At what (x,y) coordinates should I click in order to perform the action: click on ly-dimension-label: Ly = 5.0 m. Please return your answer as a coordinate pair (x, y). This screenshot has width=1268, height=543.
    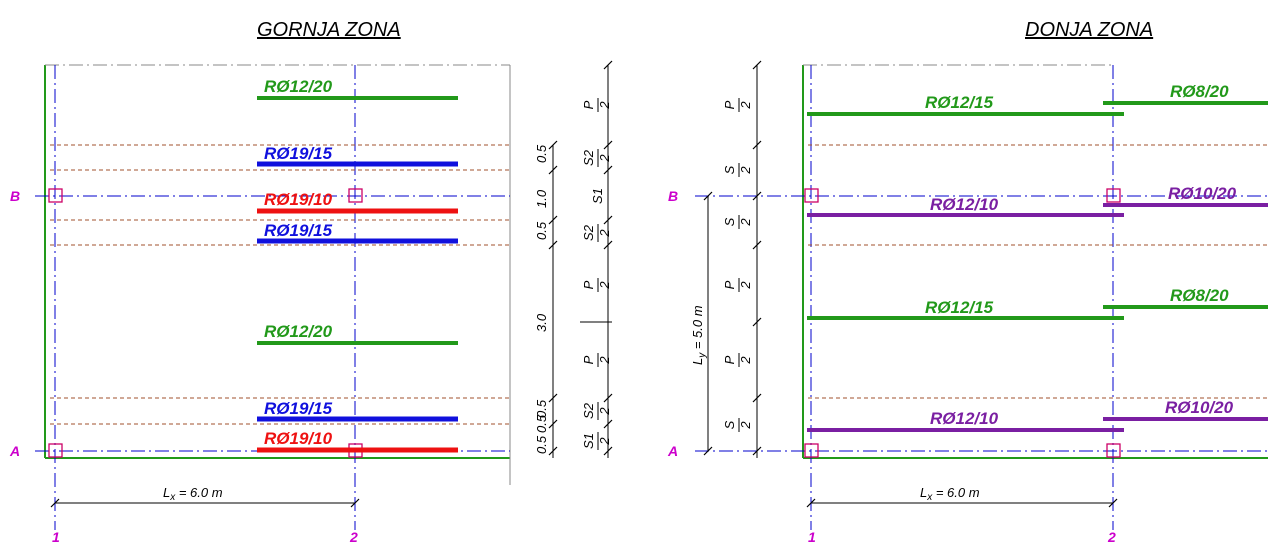
    Looking at the image, I should click on (699, 335).